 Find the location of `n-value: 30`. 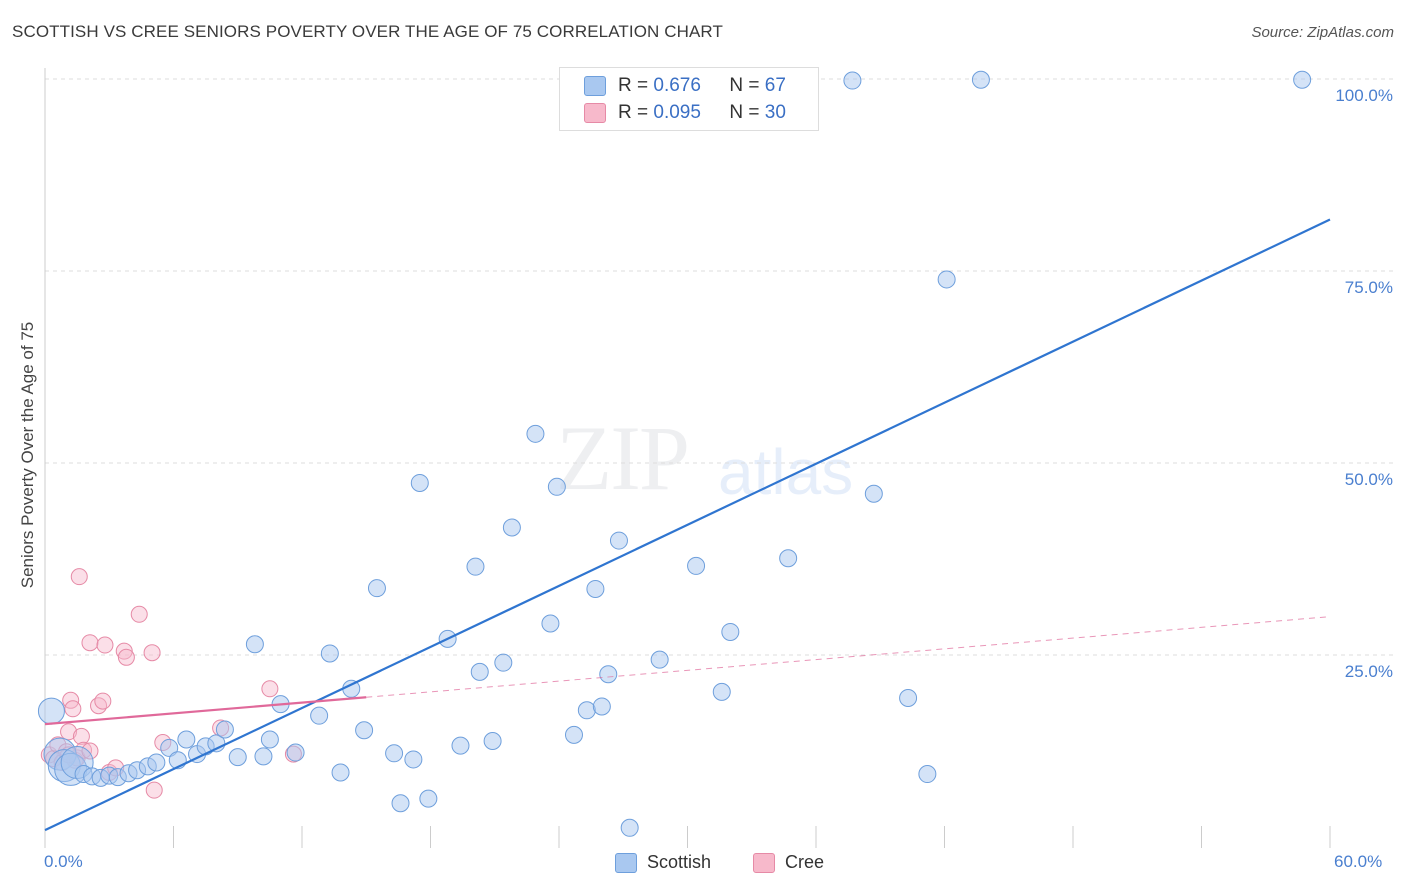

n-value: 30 is located at coordinates (775, 112).